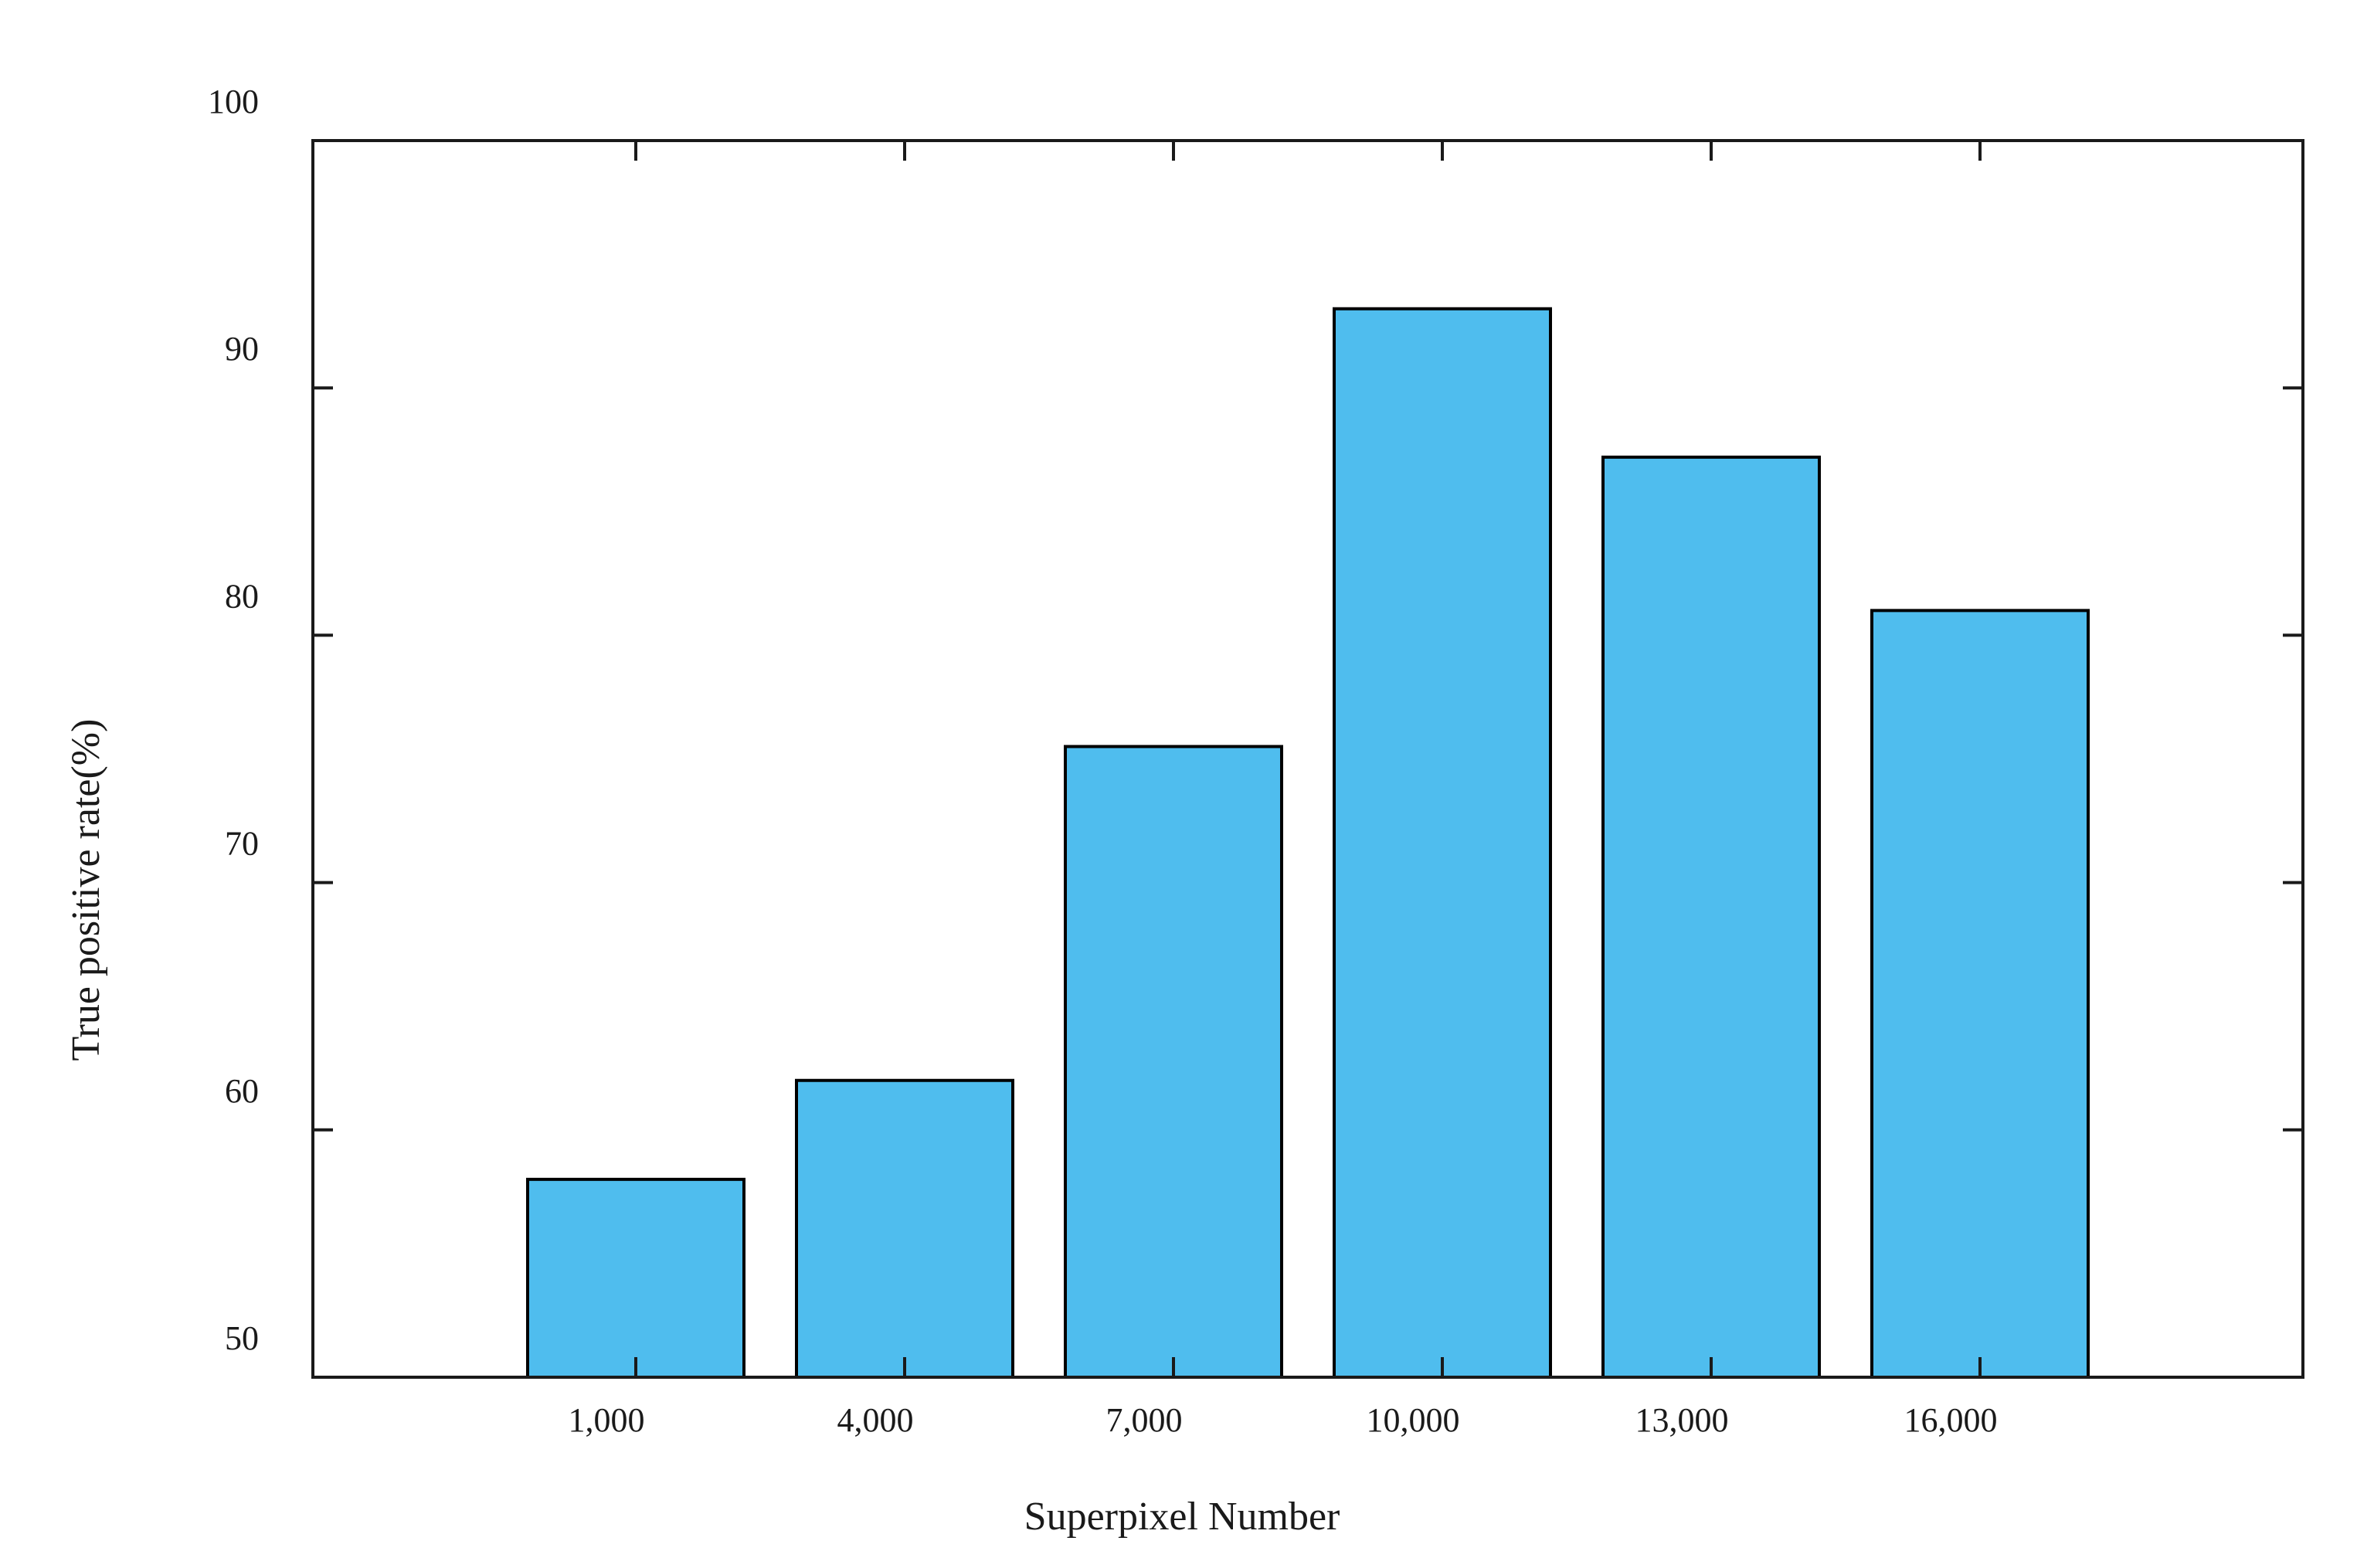  I want to click on y-tick-label-2: 70, so click(242, 844).